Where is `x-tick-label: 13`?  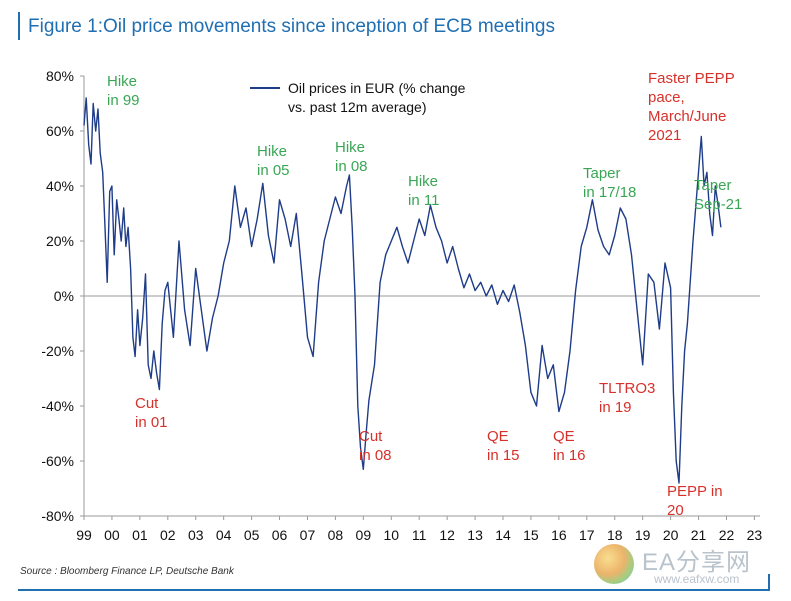
x-tick-label: 13 is located at coordinates (475, 535).